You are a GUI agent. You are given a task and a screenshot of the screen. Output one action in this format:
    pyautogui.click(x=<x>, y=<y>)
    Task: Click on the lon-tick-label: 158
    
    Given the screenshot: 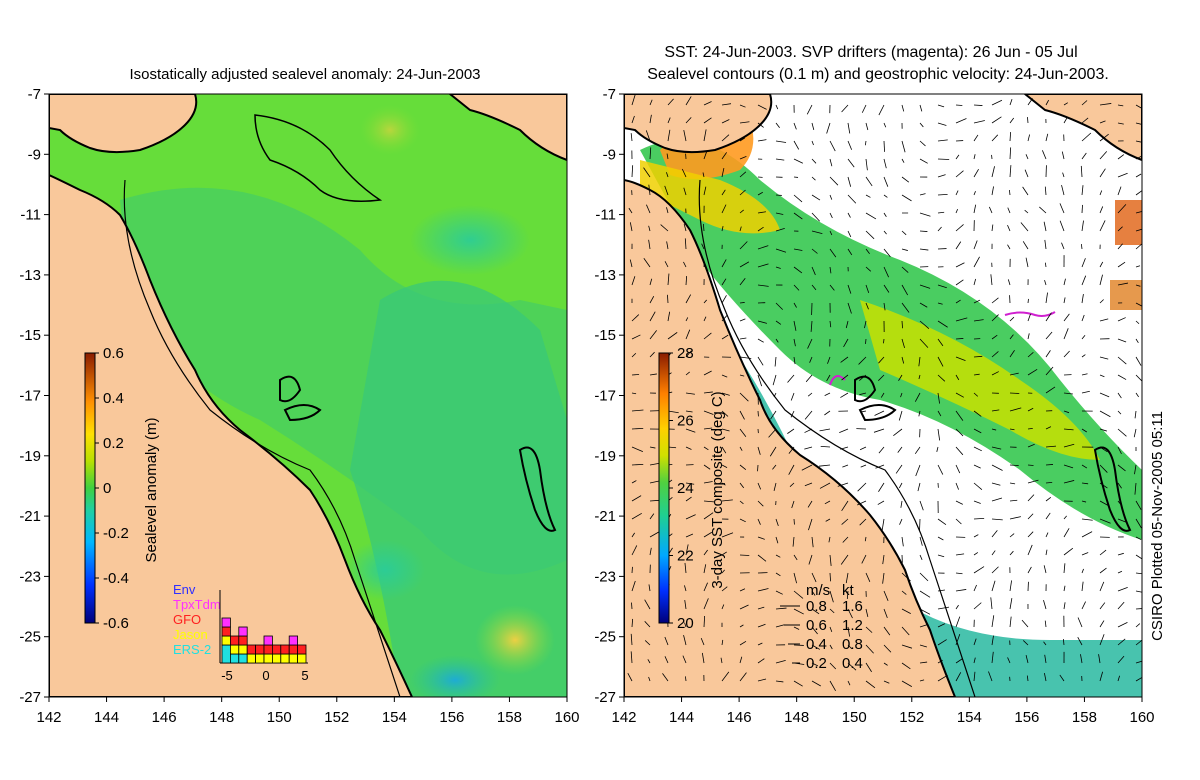 What is the action you would take?
    pyautogui.click(x=509, y=717)
    